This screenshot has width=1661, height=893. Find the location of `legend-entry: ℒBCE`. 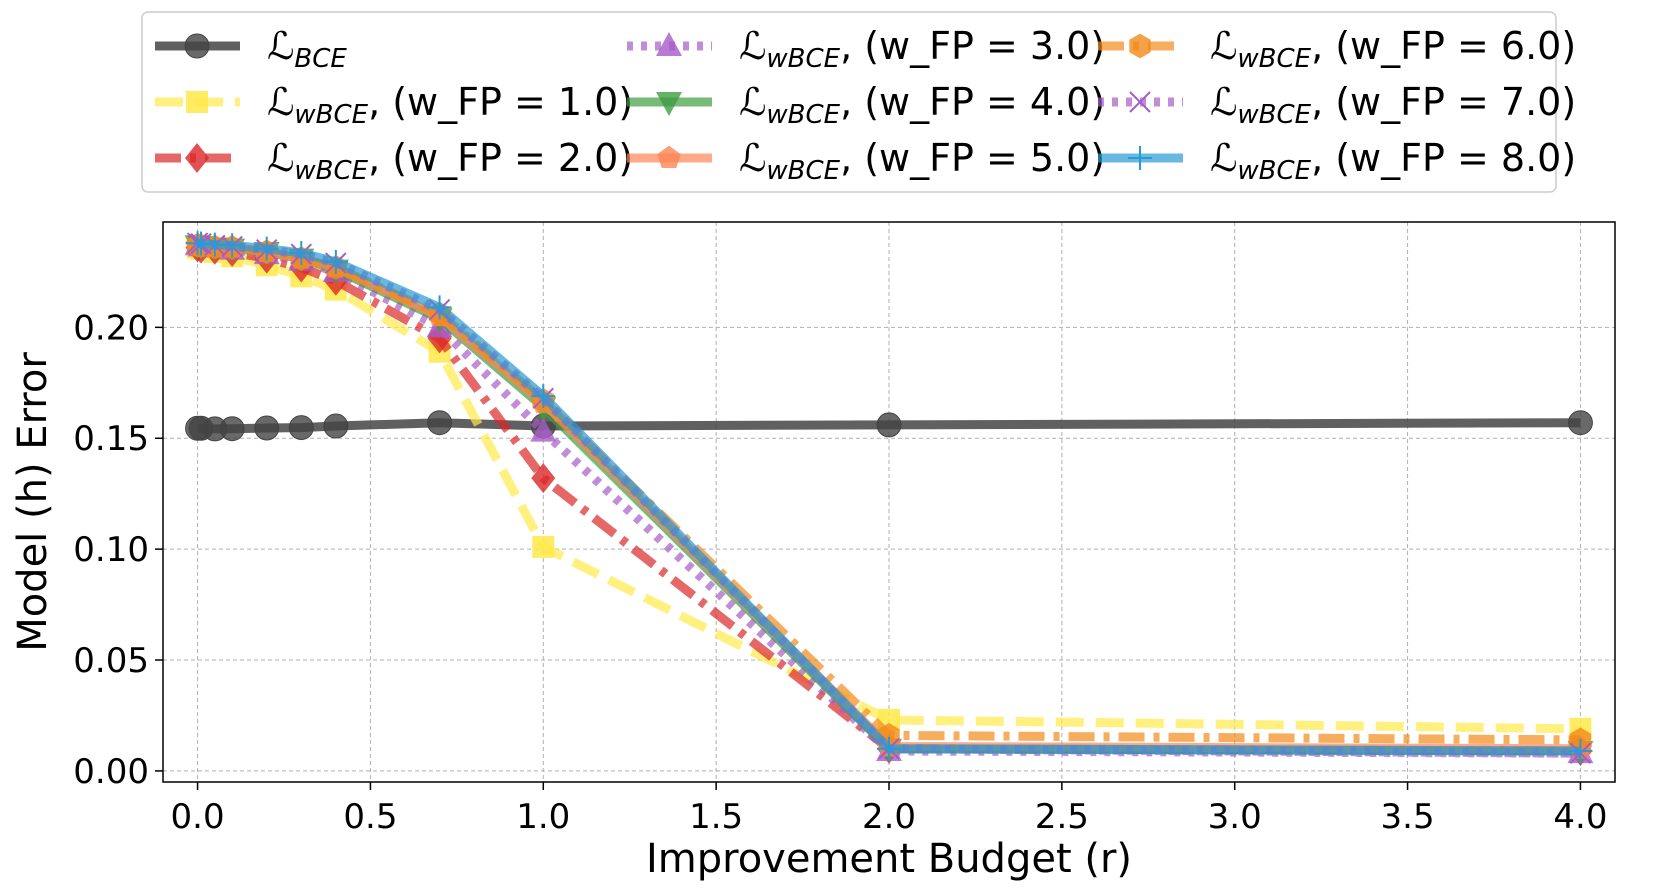

legend-entry: ℒBCE is located at coordinates (251, 49).